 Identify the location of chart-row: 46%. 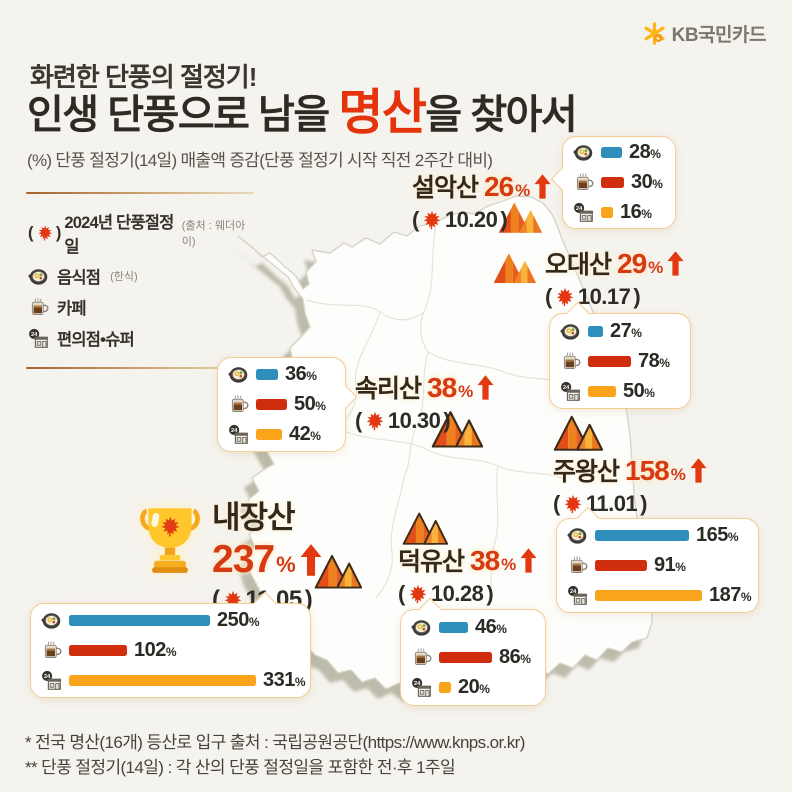
(473, 627).